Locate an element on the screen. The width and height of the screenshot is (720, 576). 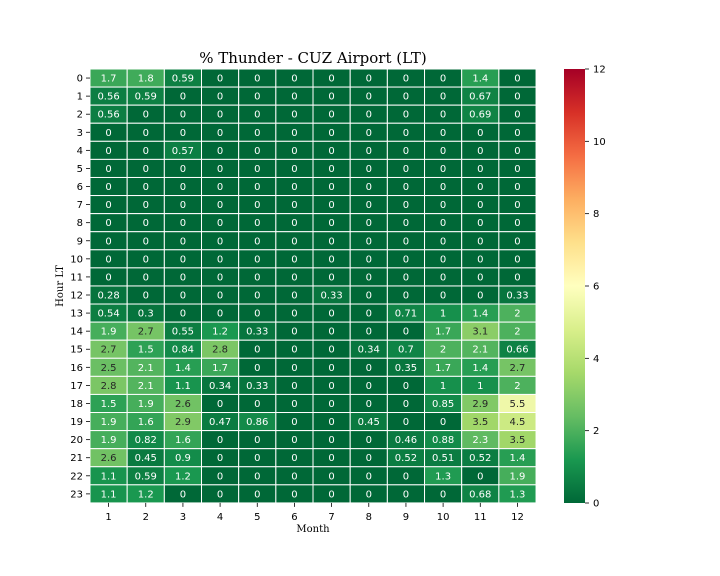
cell-value-label: 0.45 is located at coordinates (146, 458).